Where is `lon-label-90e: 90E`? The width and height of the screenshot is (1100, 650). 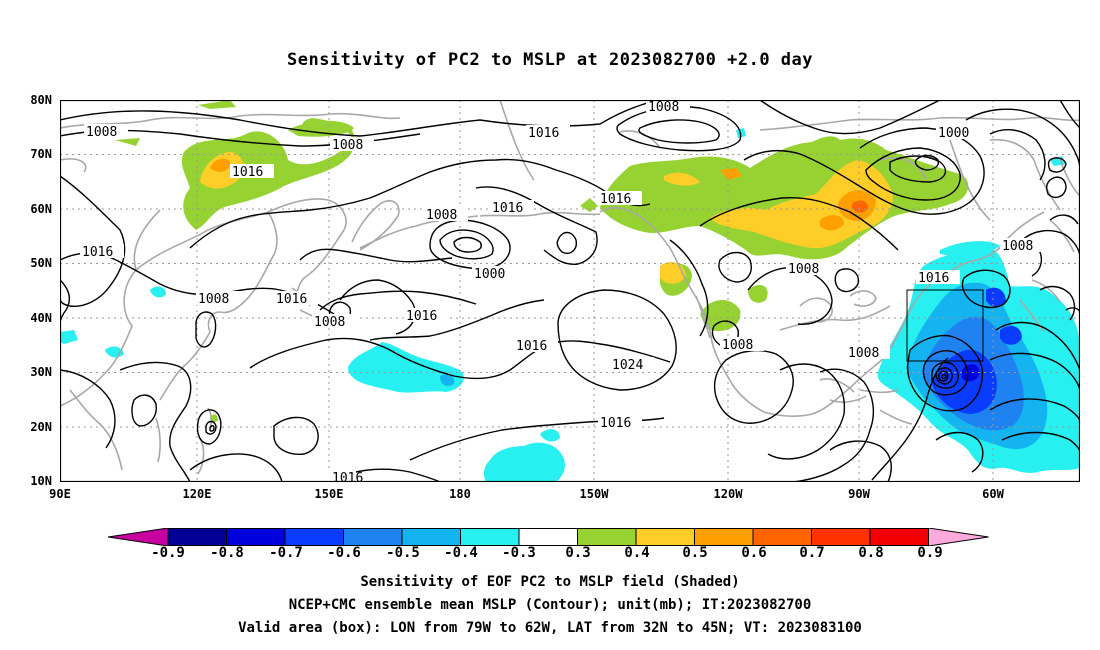 lon-label-90e: 90E is located at coordinates (60, 494).